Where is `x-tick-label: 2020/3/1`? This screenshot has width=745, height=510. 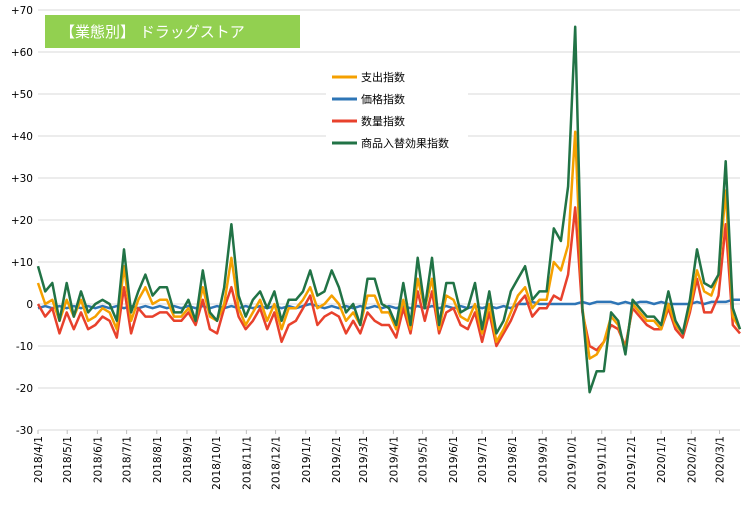 x-tick-label: 2020/3/1 is located at coordinates (721, 459).